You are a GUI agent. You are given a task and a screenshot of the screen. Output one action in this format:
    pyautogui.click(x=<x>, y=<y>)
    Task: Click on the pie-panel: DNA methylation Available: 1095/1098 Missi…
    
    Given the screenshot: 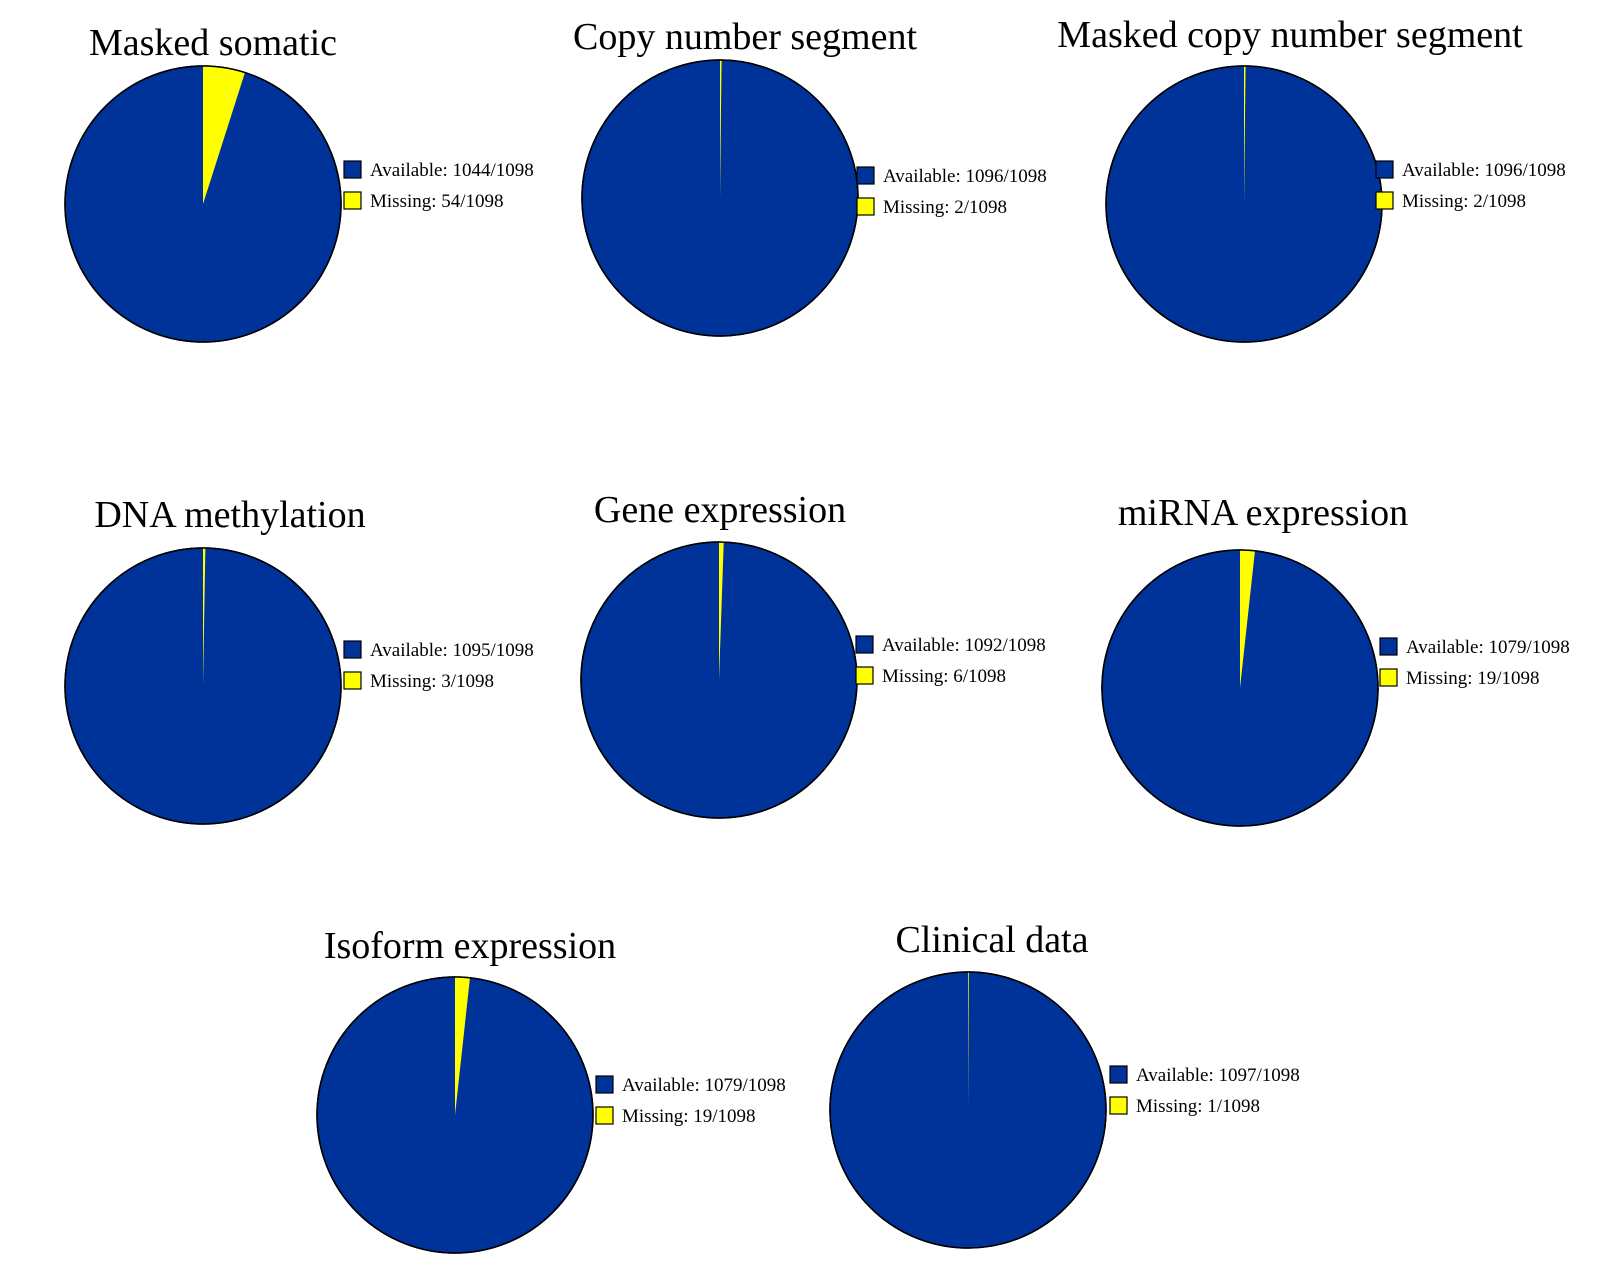 What is the action you would take?
    pyautogui.click(x=299, y=659)
    